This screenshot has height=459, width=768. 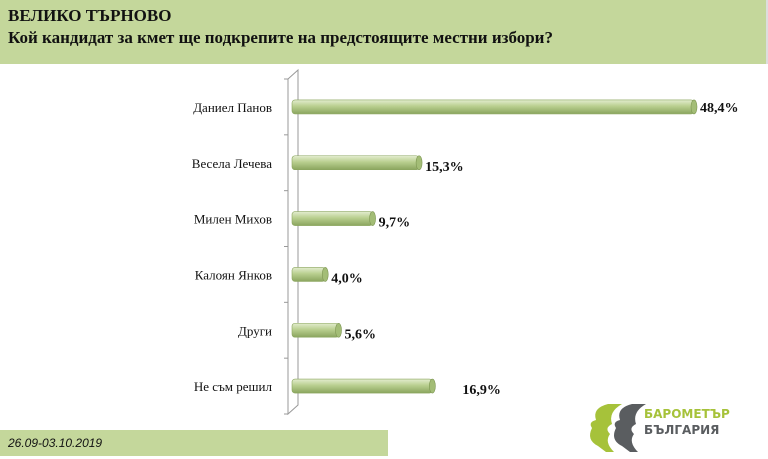 What do you see at coordinates (444, 167) in the screenshot?
I see `data-label: 15,3%` at bounding box center [444, 167].